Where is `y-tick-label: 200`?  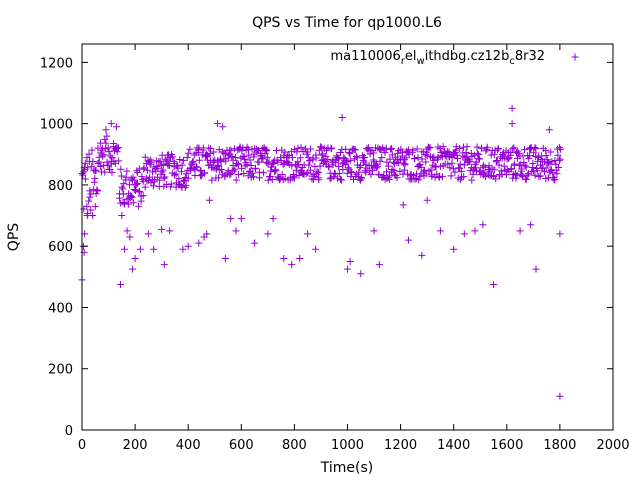 y-tick-label: 200 is located at coordinates (60, 370).